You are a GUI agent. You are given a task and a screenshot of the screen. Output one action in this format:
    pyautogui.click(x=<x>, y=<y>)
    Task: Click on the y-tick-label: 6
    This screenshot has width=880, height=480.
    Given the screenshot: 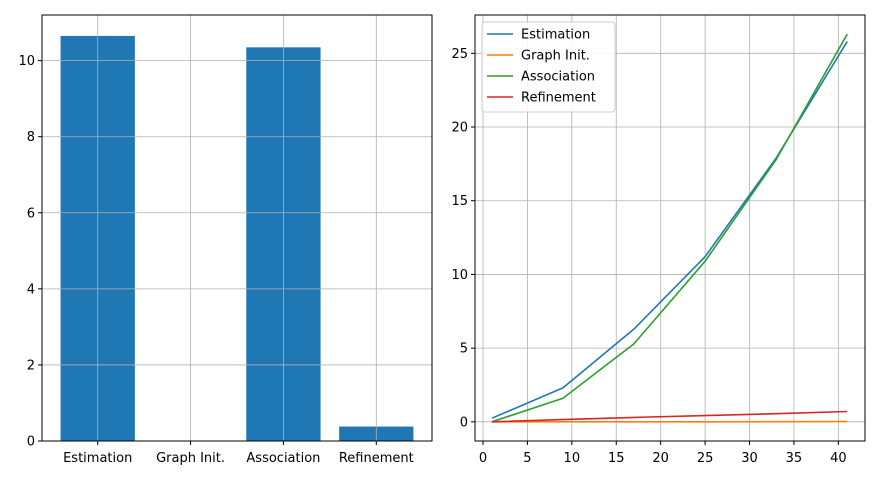 What is the action you would take?
    pyautogui.click(x=31, y=213)
    